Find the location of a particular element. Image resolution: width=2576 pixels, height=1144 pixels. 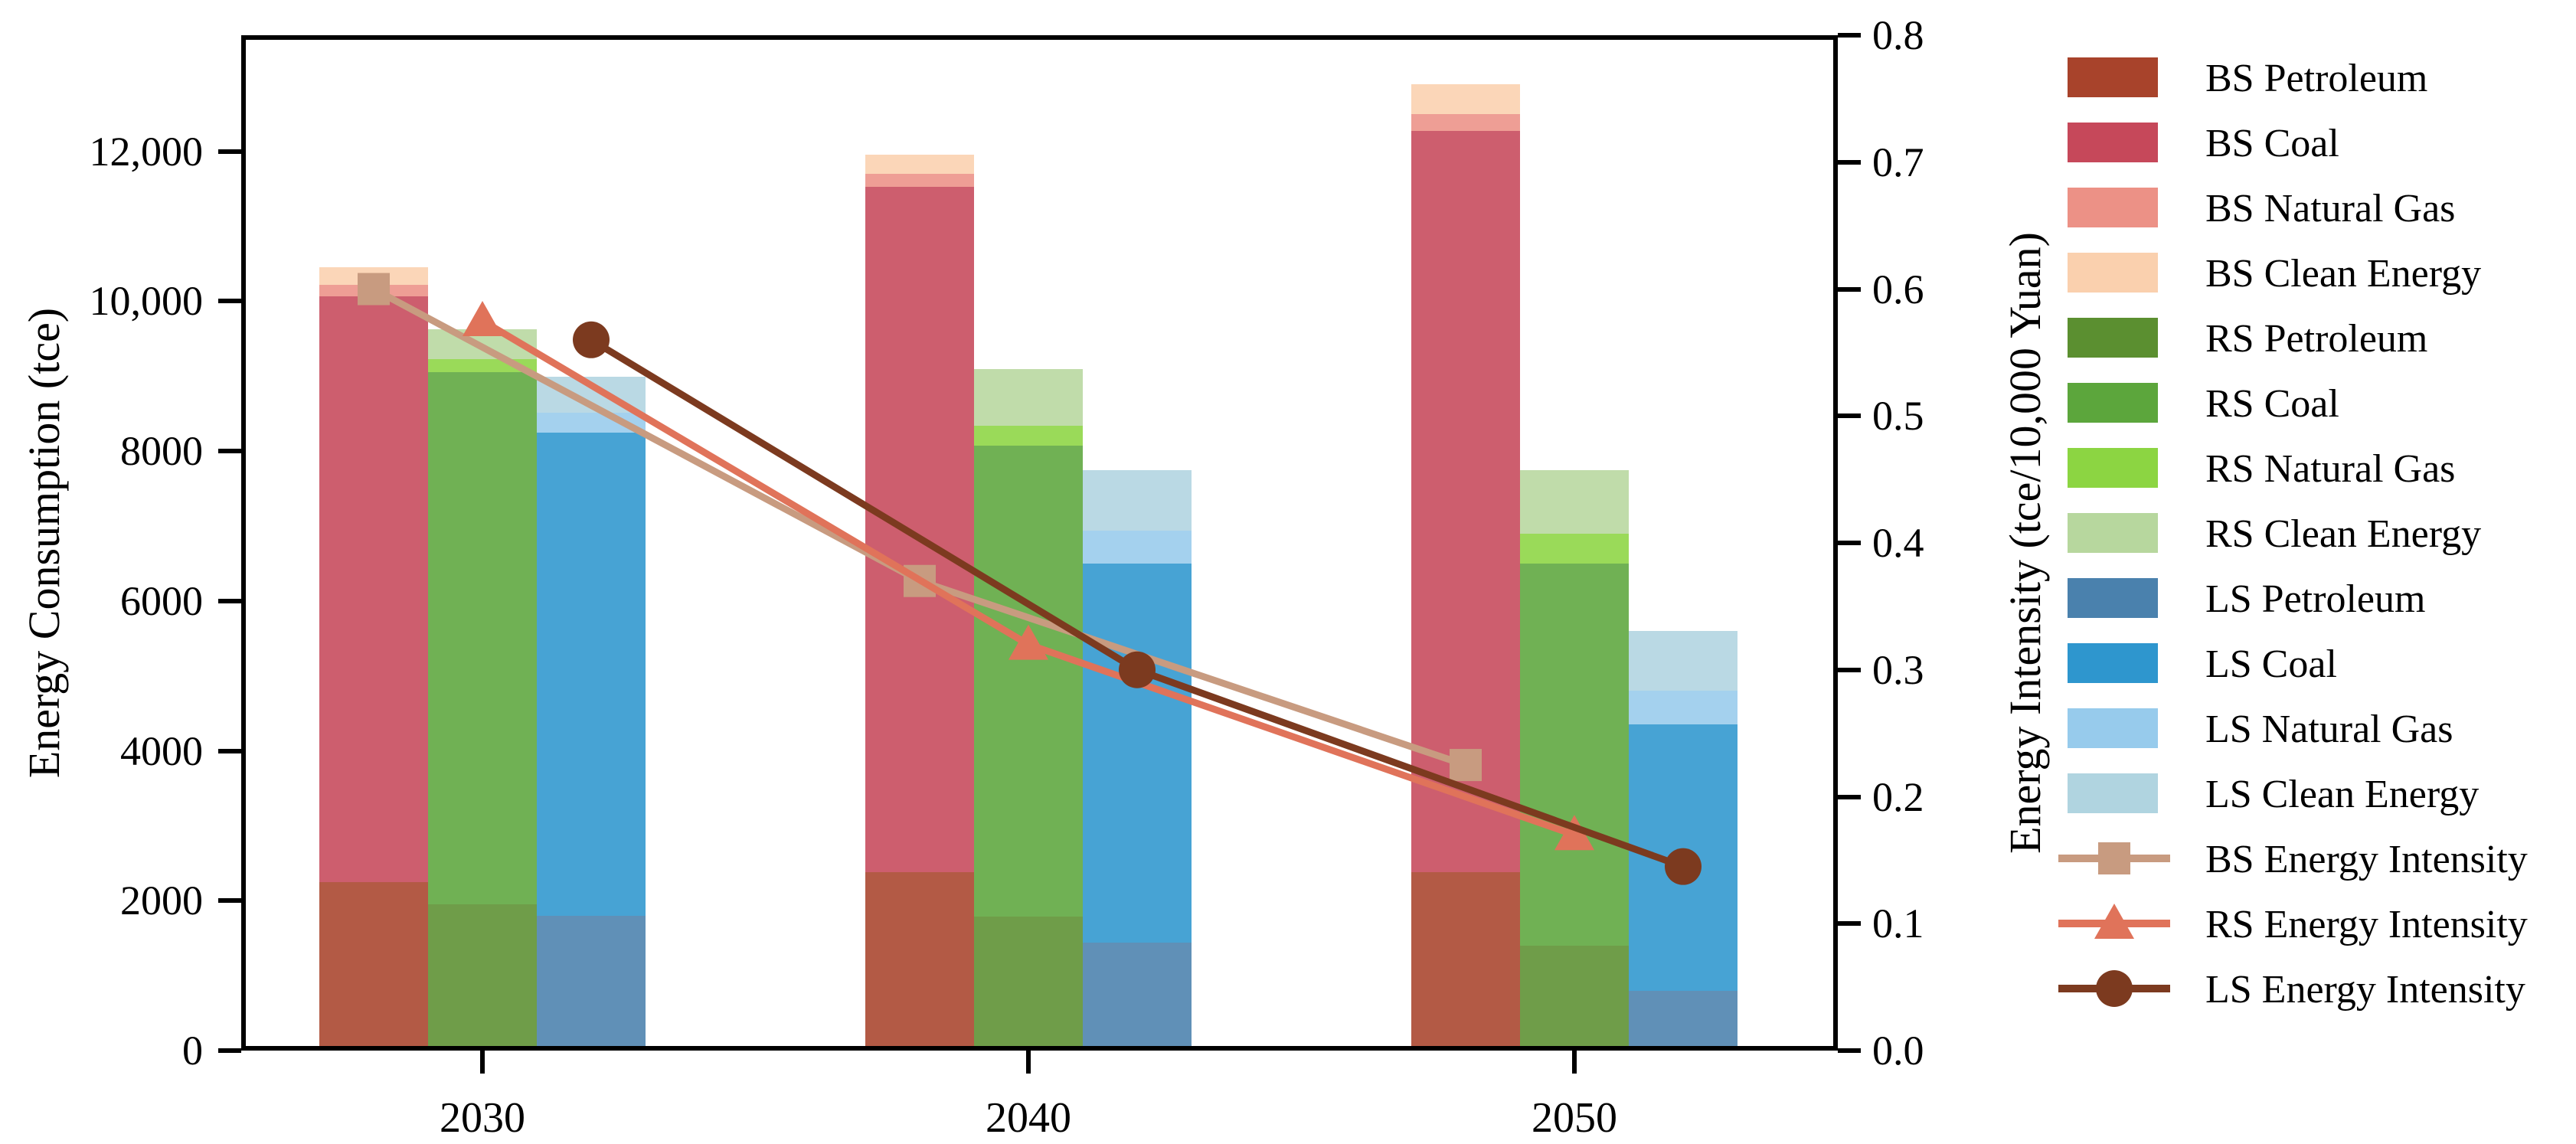

bar-segment-rs-natural-gas-2040 is located at coordinates (1028, 435).